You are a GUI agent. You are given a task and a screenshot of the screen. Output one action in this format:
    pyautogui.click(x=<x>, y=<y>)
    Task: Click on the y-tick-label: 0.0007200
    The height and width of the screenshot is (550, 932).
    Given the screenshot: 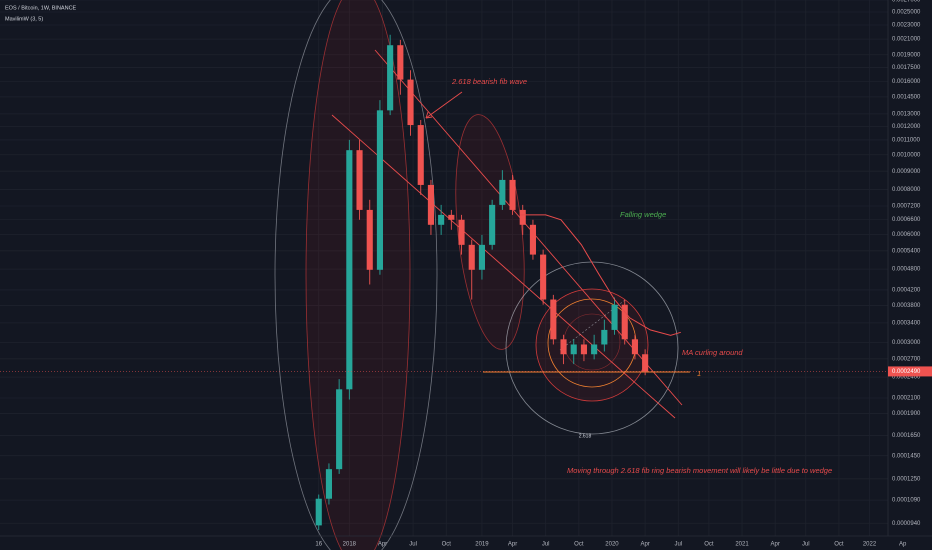 What is the action you would take?
    pyautogui.click(x=906, y=207)
    